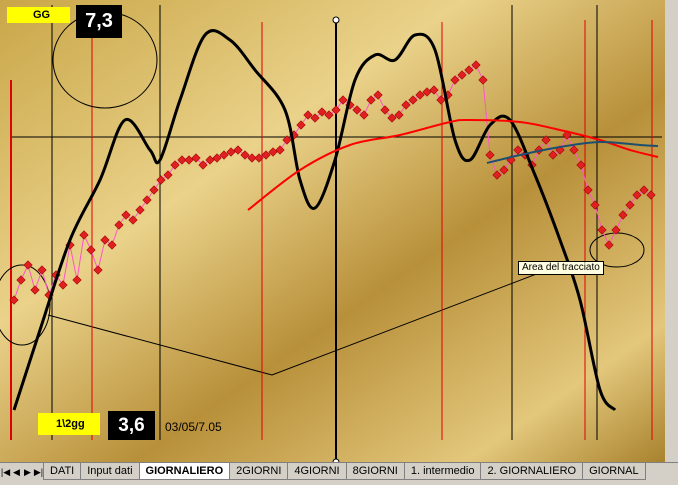 Image resolution: width=678 pixels, height=485 pixels. What do you see at coordinates (110, 471) in the screenshot?
I see `sheet-tab: Input dati` at bounding box center [110, 471].